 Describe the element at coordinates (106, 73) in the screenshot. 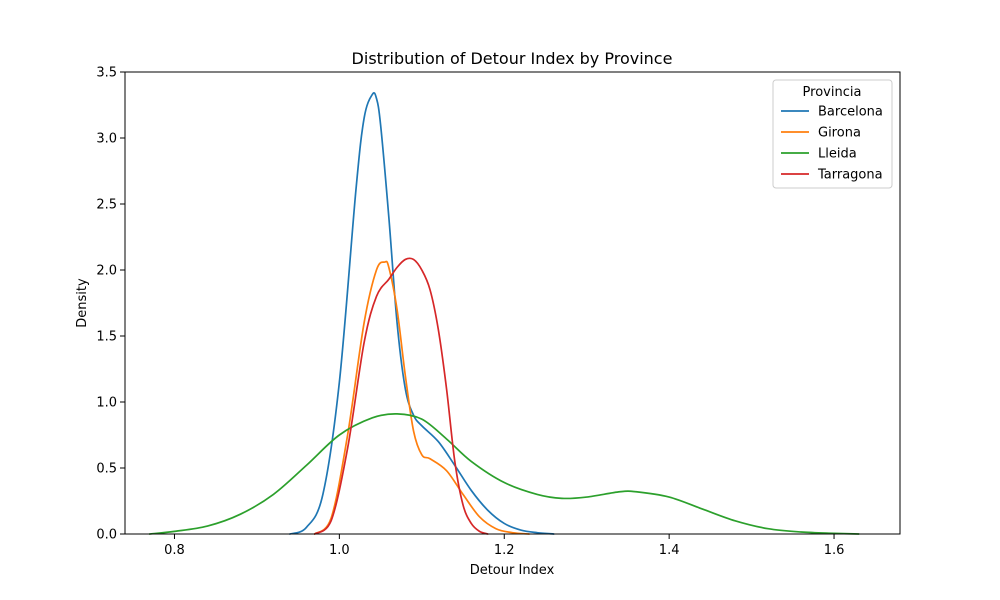

I see `y-tick-label: 3.5` at that location.